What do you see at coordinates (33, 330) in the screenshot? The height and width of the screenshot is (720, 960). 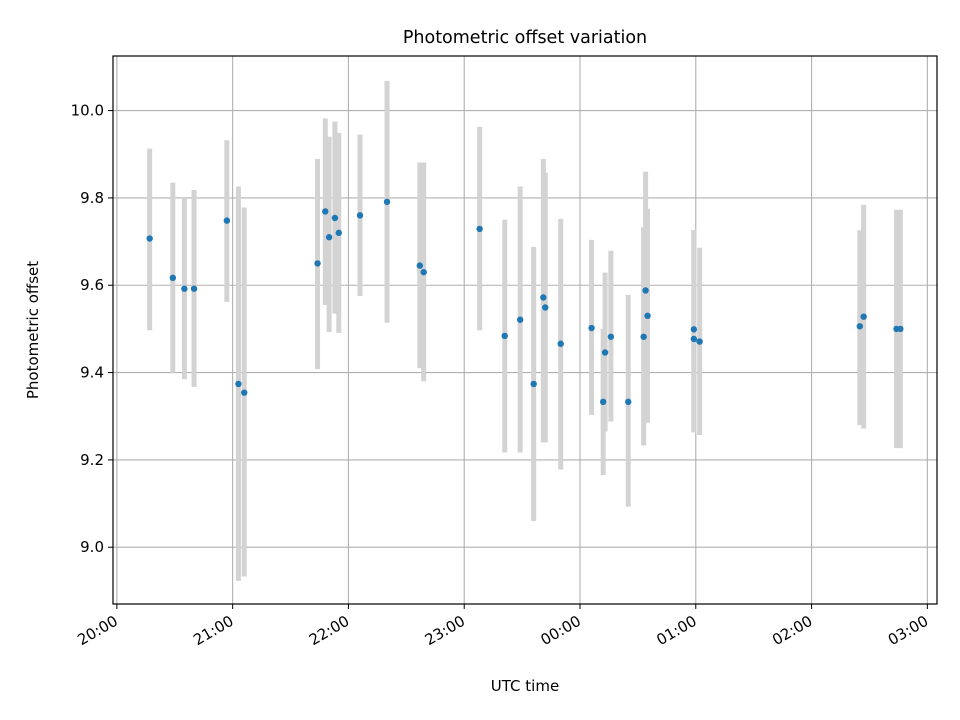 I see `y-axis-label: Photometric offset` at bounding box center [33, 330].